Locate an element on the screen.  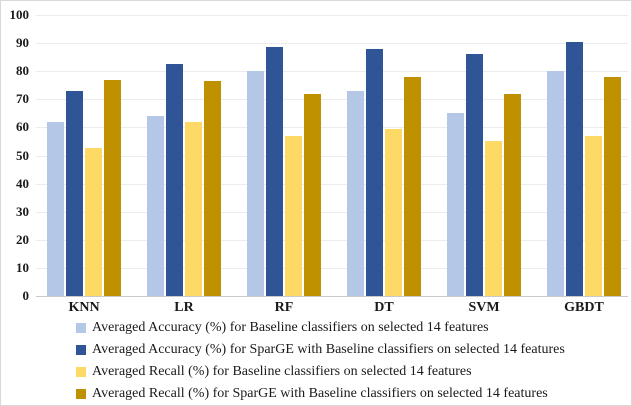
gridline-y80 is located at coordinates (332, 72).